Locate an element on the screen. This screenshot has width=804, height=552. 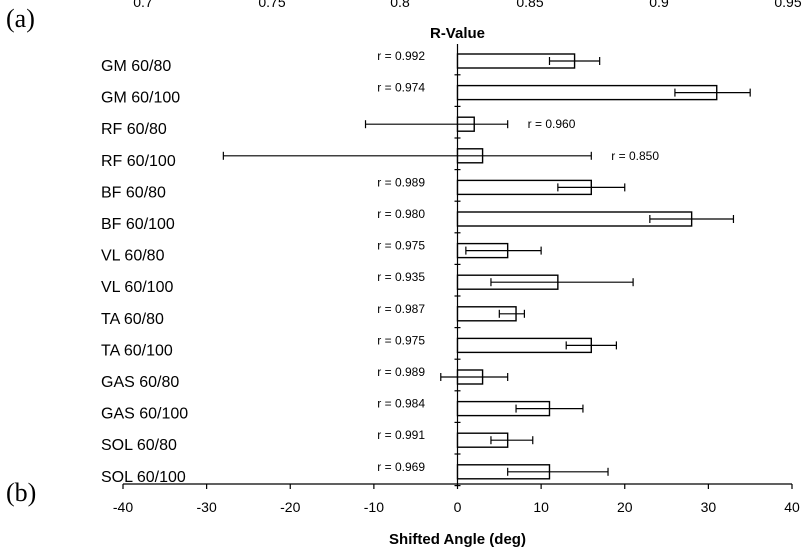
category-label: GAS 60/80 is located at coordinates (140, 382).